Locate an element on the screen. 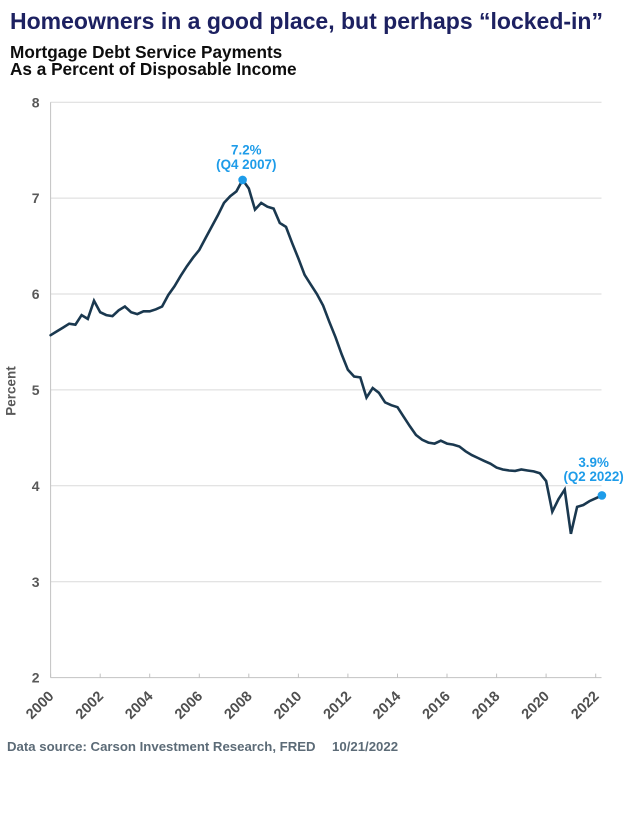 This screenshot has height=824, width=637. svg-text: 8 is located at coordinates (36, 102).